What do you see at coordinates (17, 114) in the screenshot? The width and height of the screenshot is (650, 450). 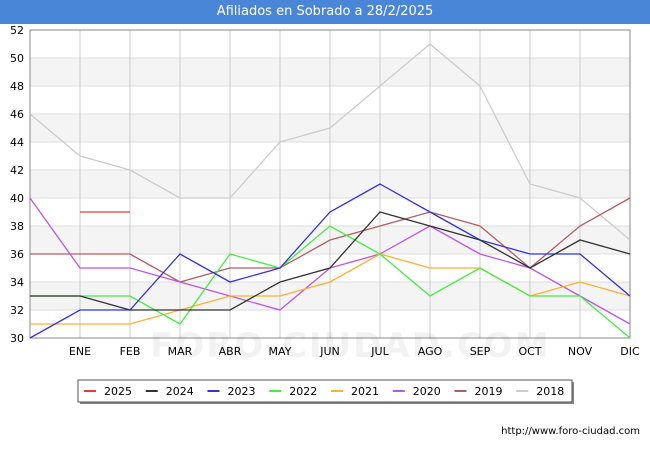 I see `y-tick-label: 46` at bounding box center [17, 114].